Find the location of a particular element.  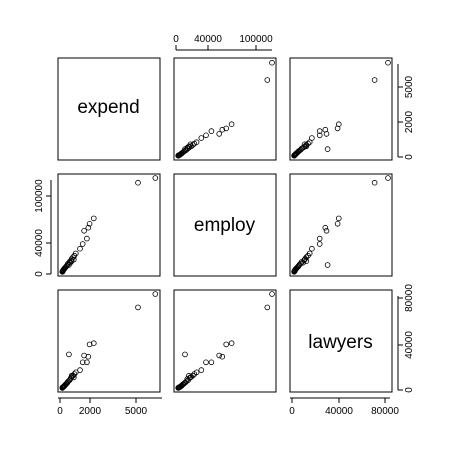

panel-expend-vs-expend is located at coordinates (109, 109).